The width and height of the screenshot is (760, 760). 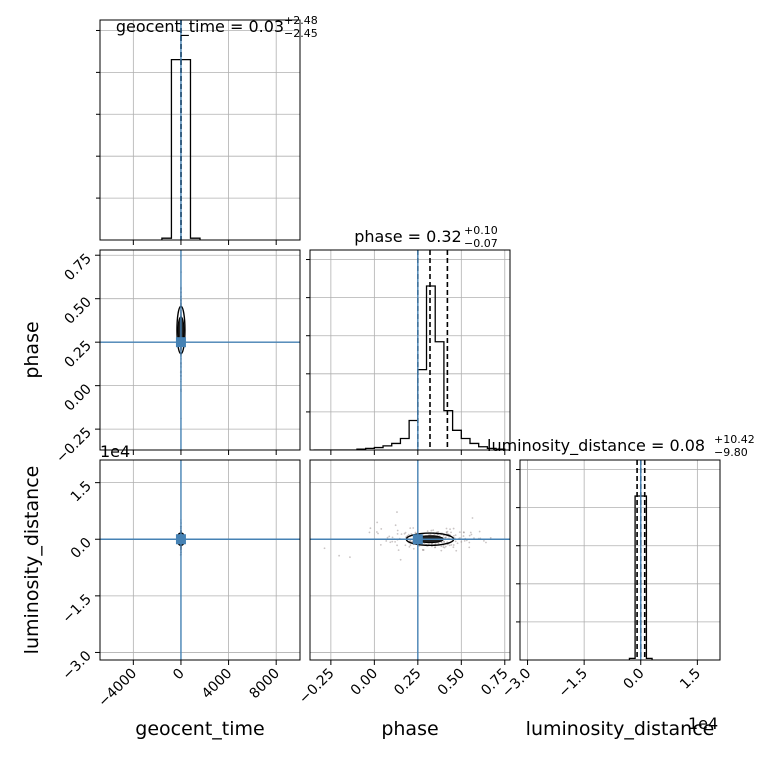 I want to click on xtick-label-geocent_time-3: 8000, so click(x=265, y=684).